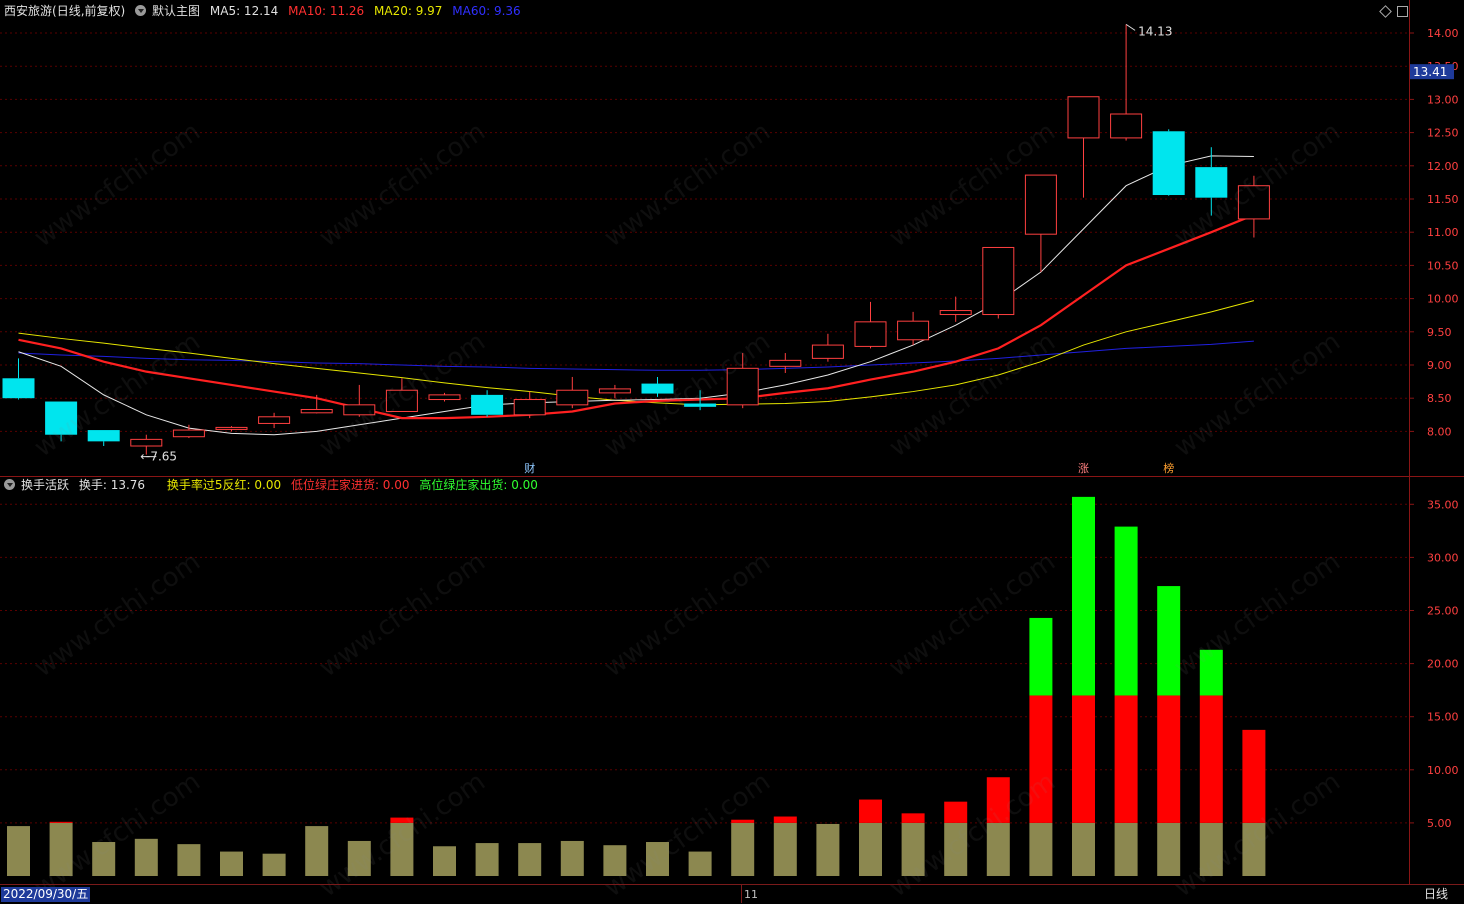 The height and width of the screenshot is (904, 1464). I want to click on price-tick-label: 9.50, so click(1439, 332).